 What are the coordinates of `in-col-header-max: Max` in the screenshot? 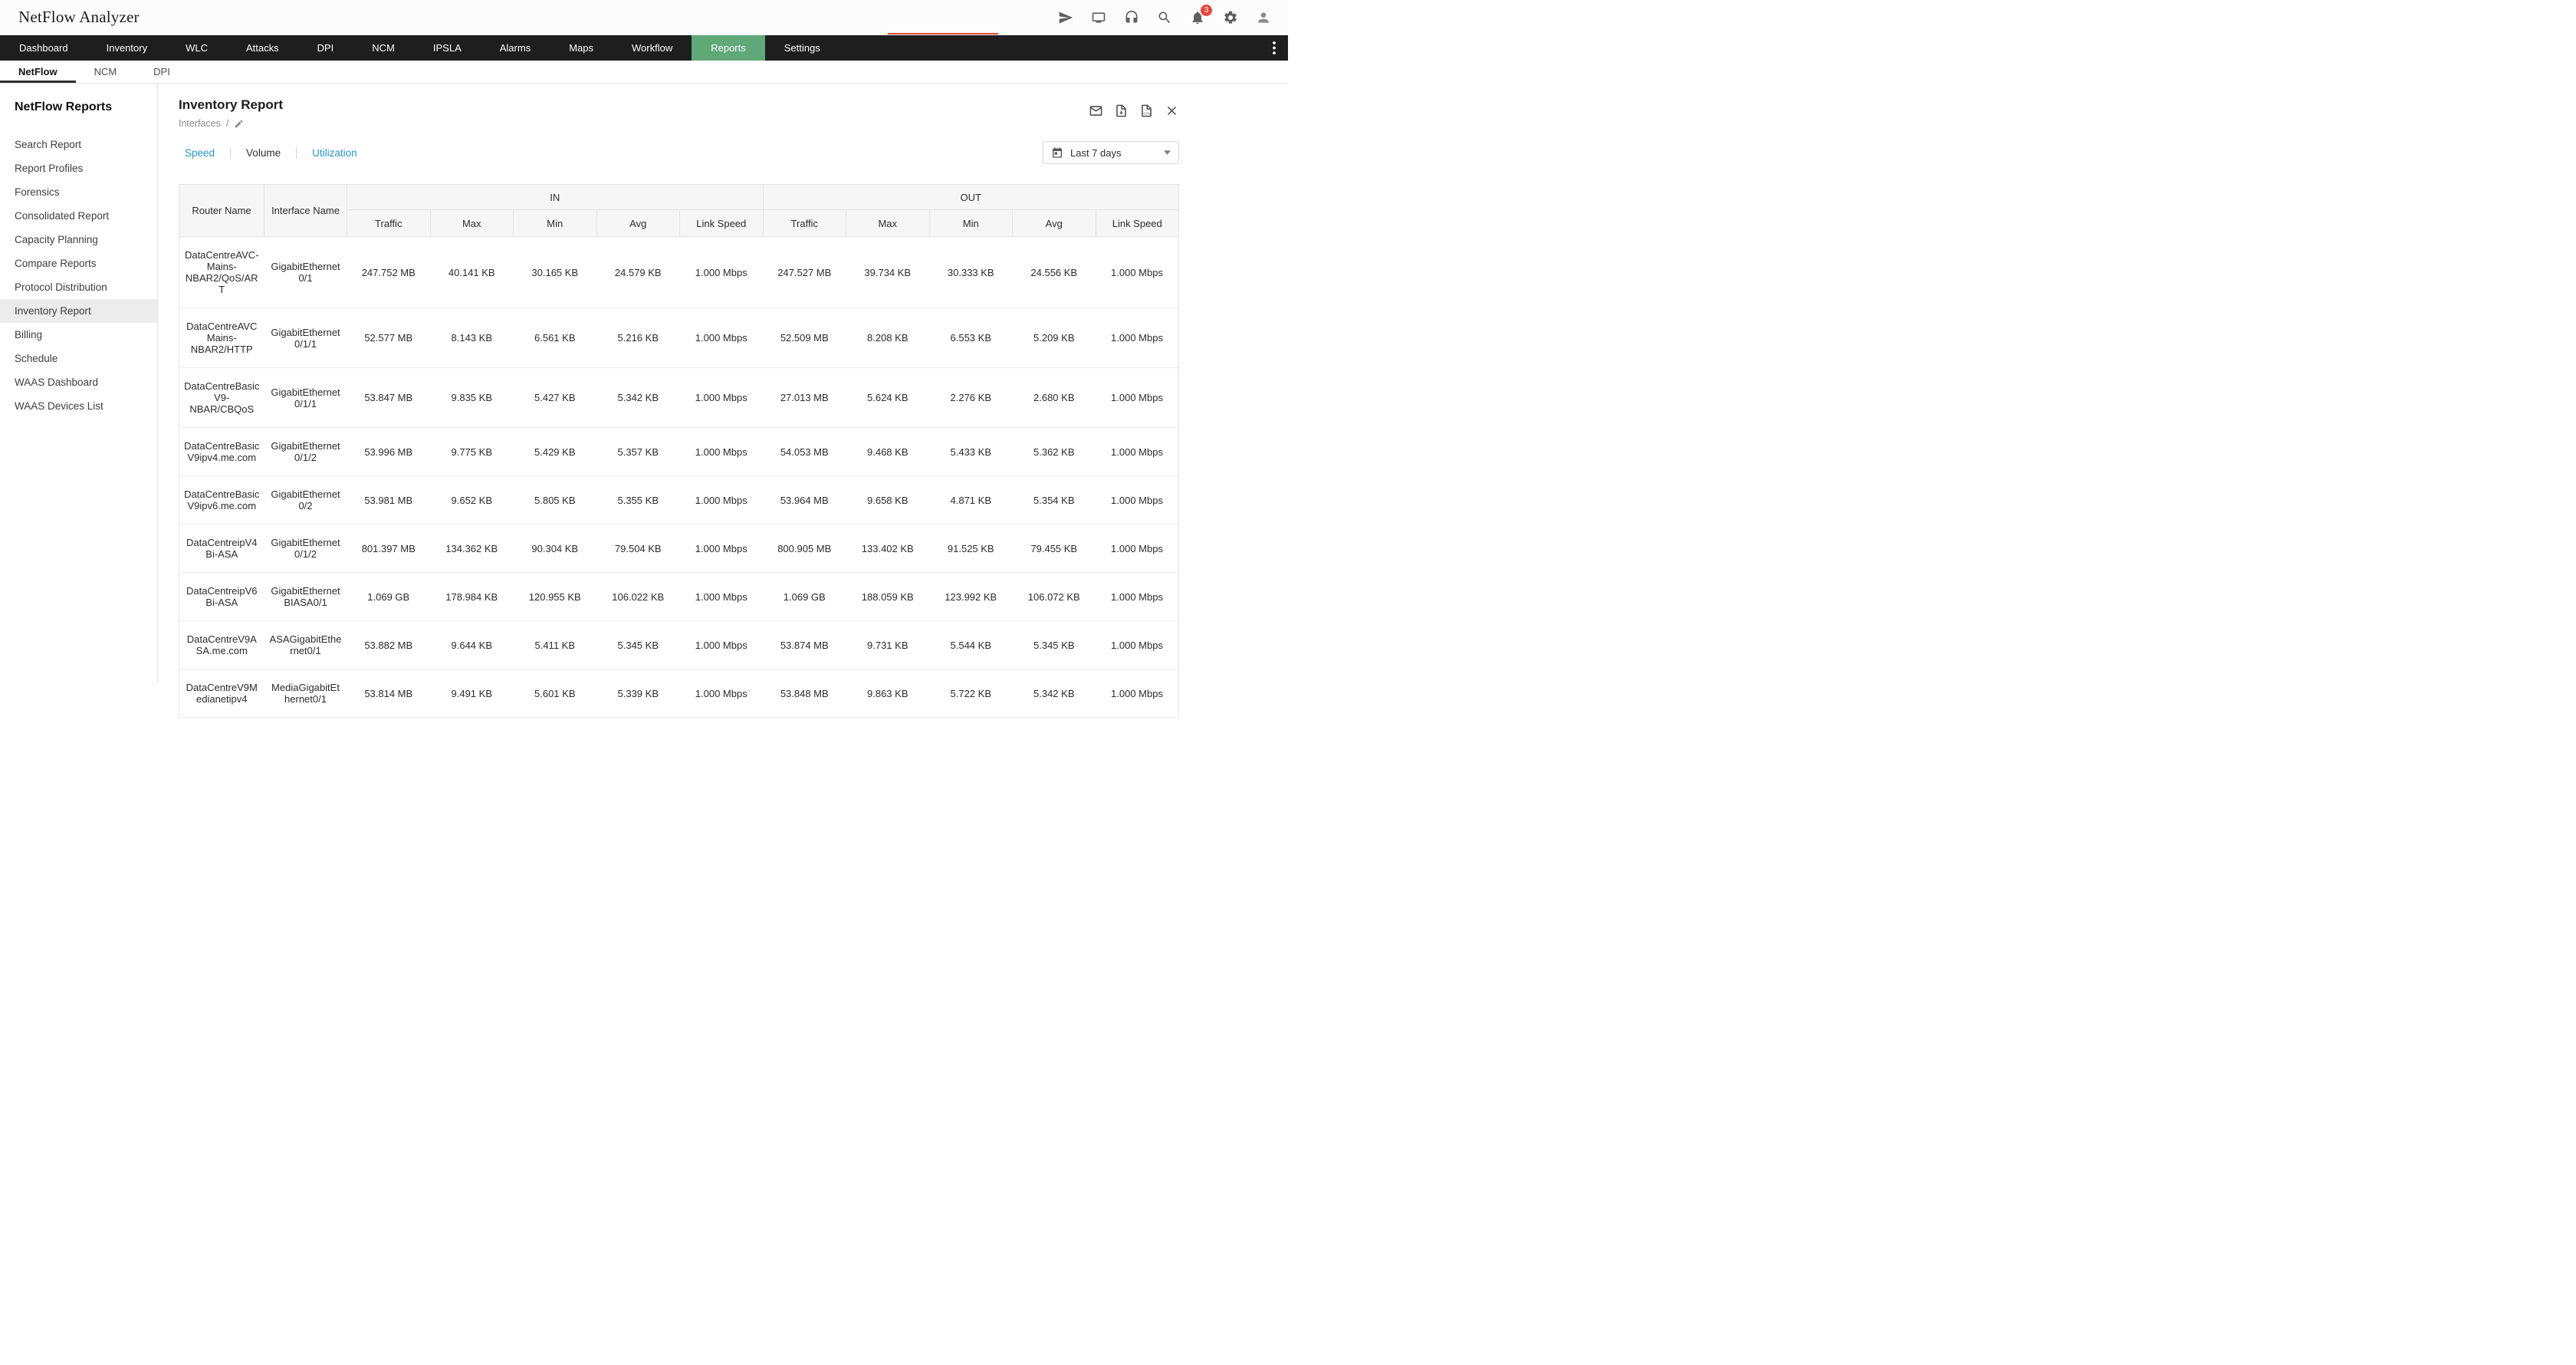 It's located at (472, 223).